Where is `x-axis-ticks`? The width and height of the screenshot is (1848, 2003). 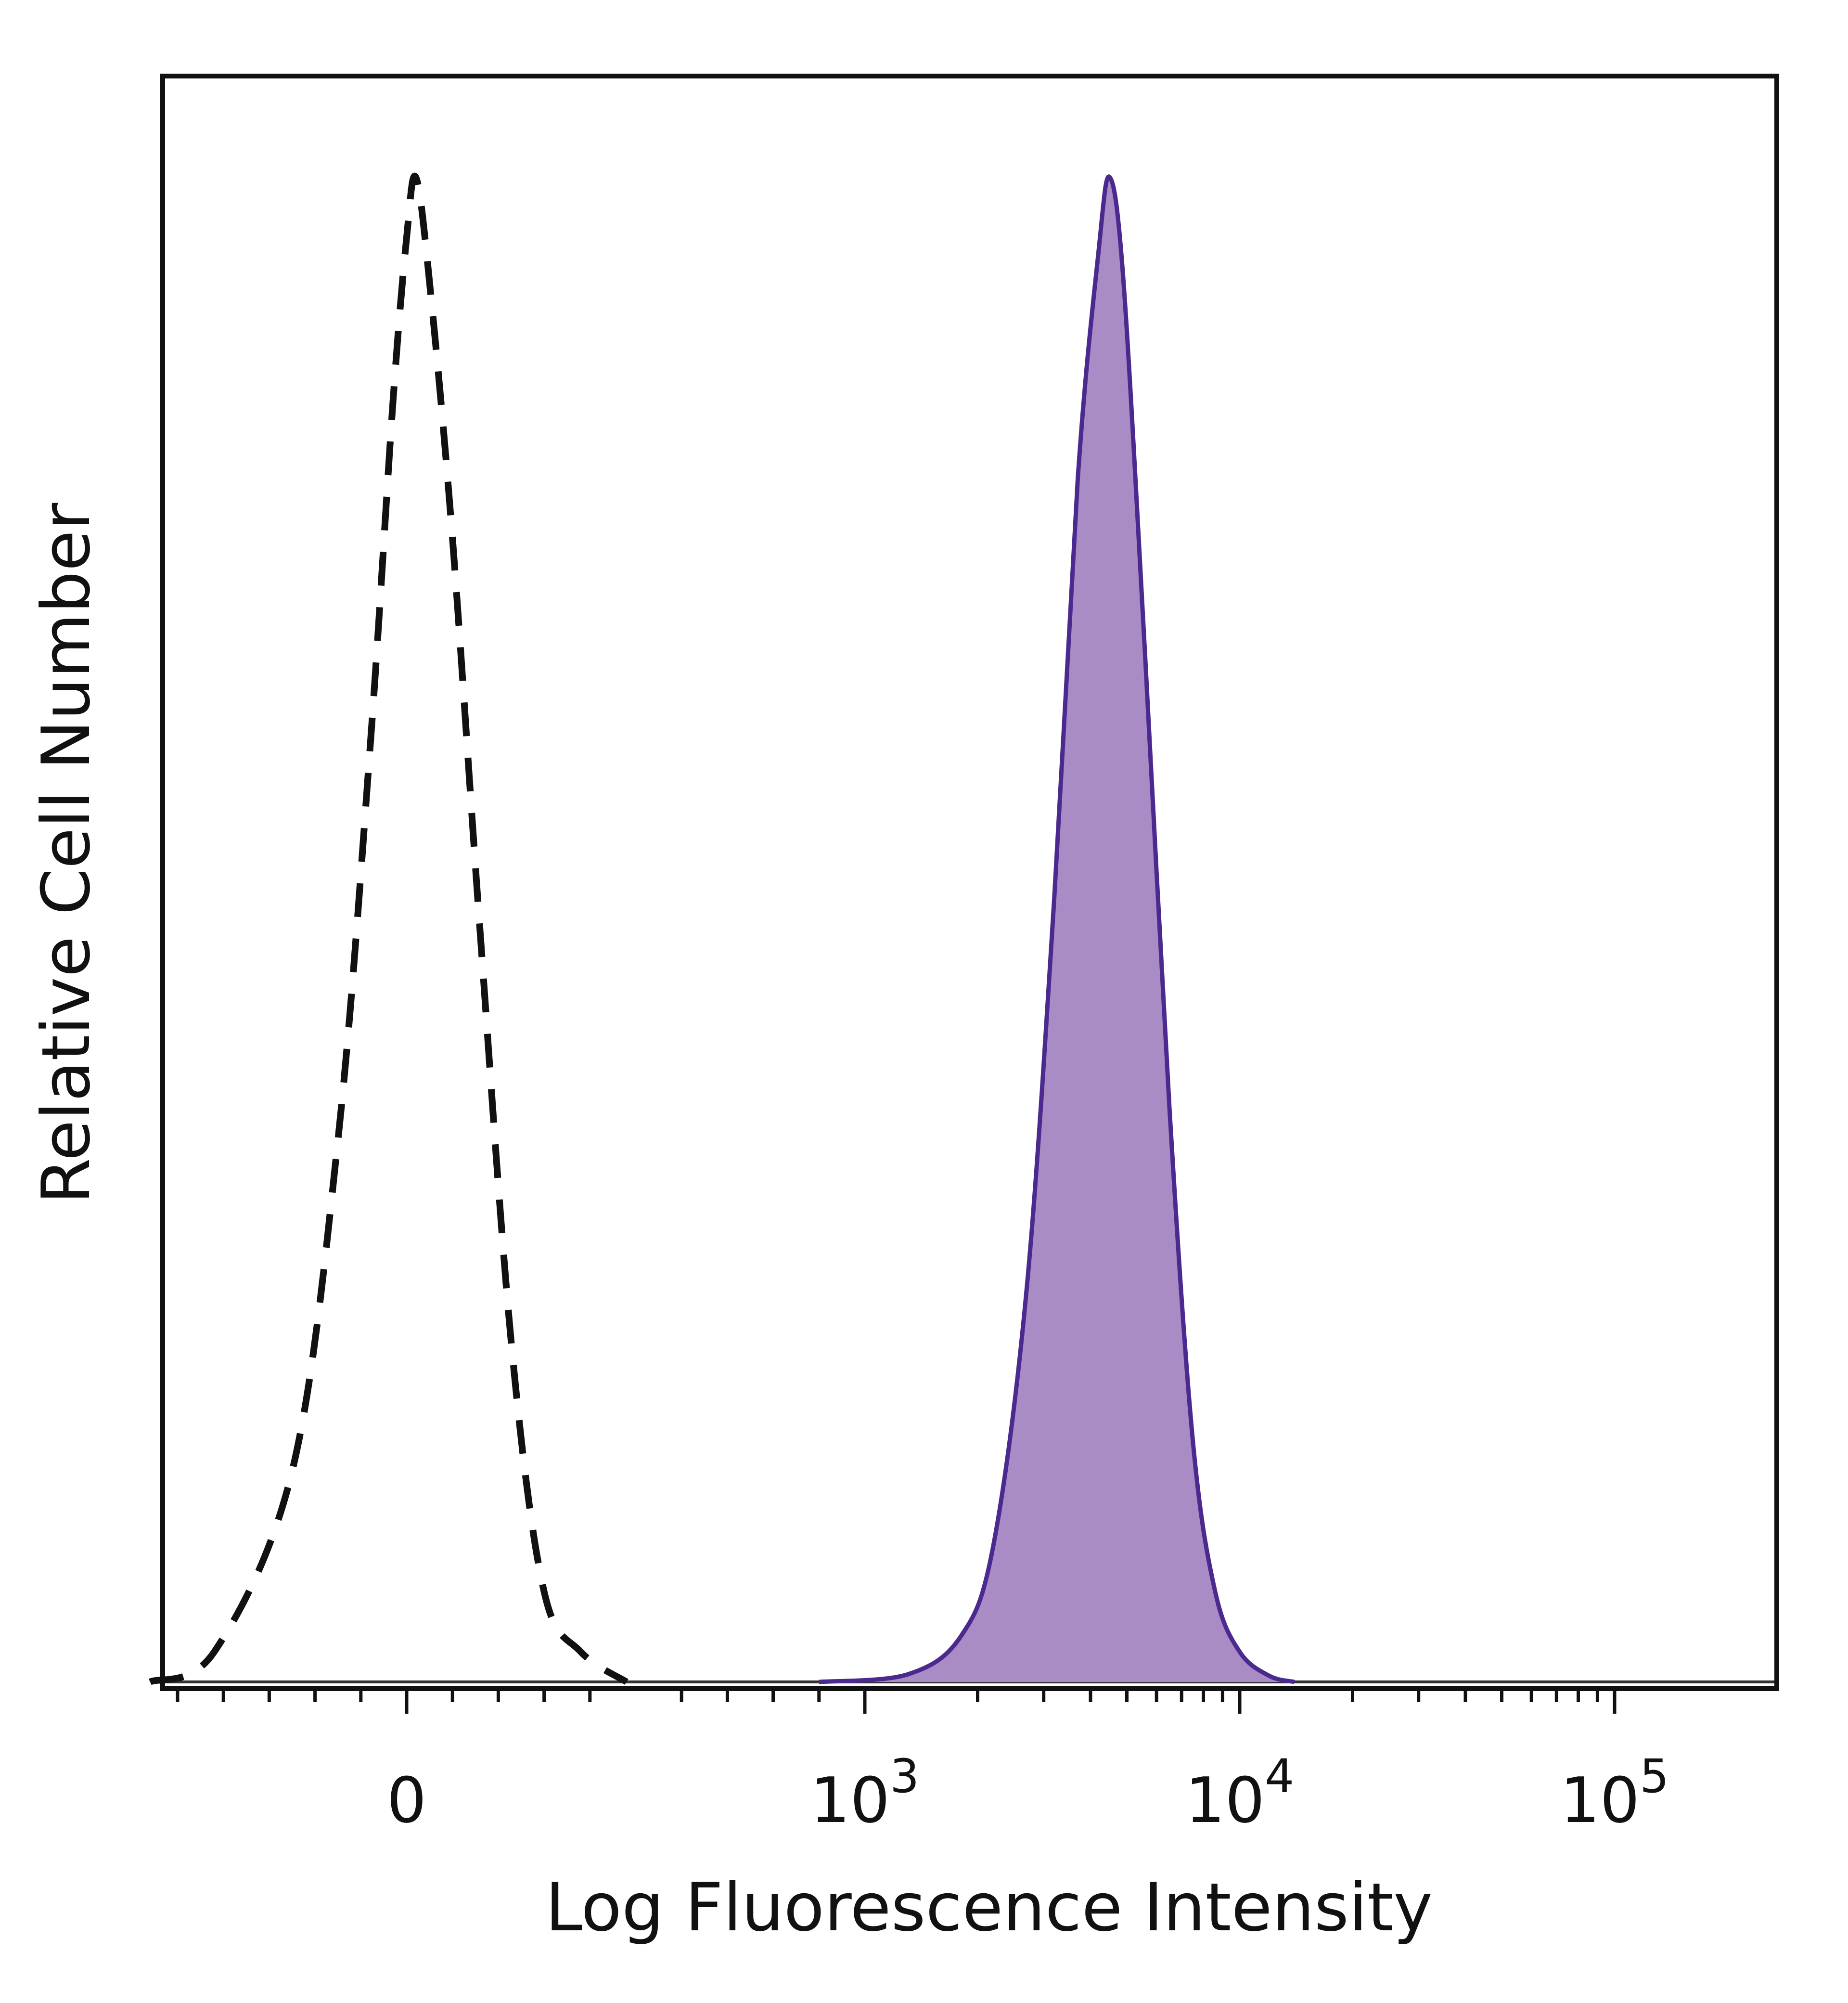 x-axis-ticks is located at coordinates (896, 1701).